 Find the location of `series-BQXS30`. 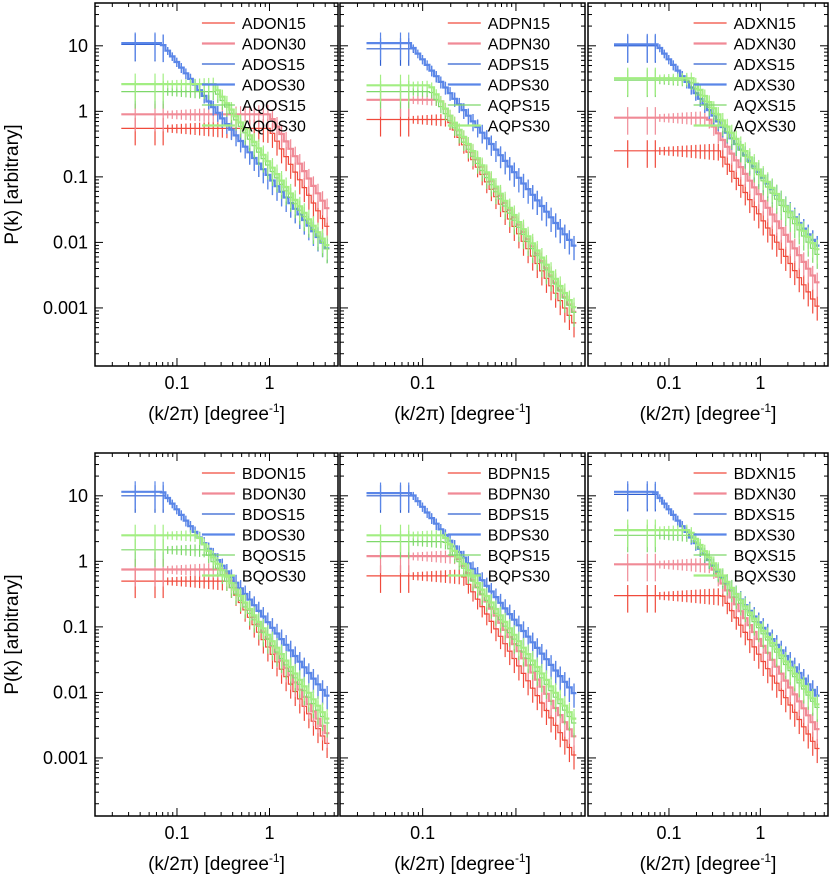

series-BQXS30 is located at coordinates (717, 619).